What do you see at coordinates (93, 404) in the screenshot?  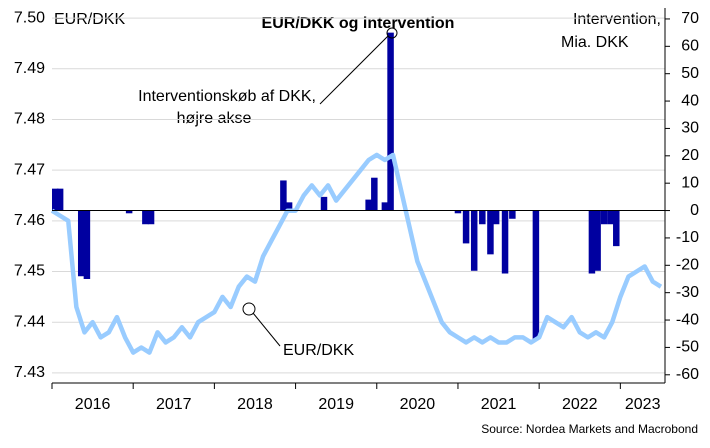 I see `x-tick-label: 2016` at bounding box center [93, 404].